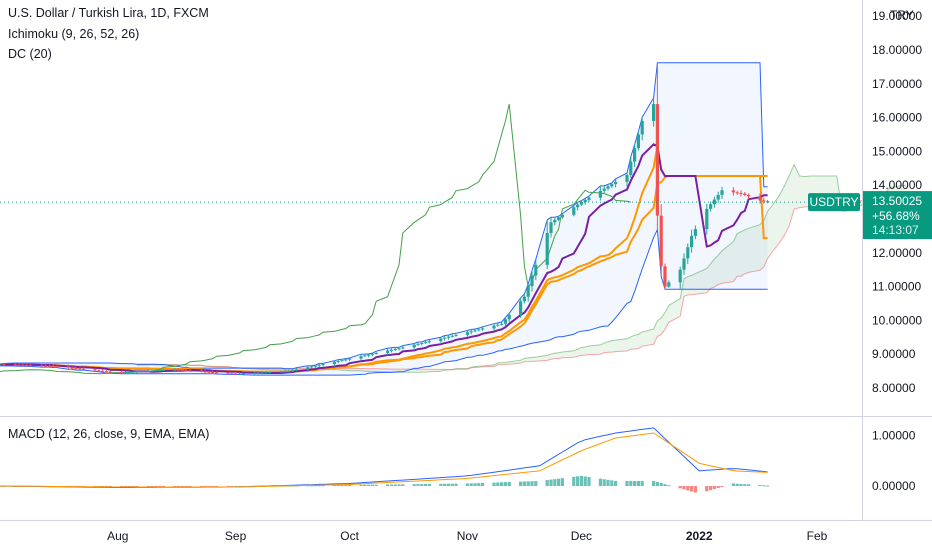 Image resolution: width=932 pixels, height=550 pixels. What do you see at coordinates (74, 34) in the screenshot?
I see `ichimoku-legend: Ichimoku (9, 26, 52, 26)` at bounding box center [74, 34].